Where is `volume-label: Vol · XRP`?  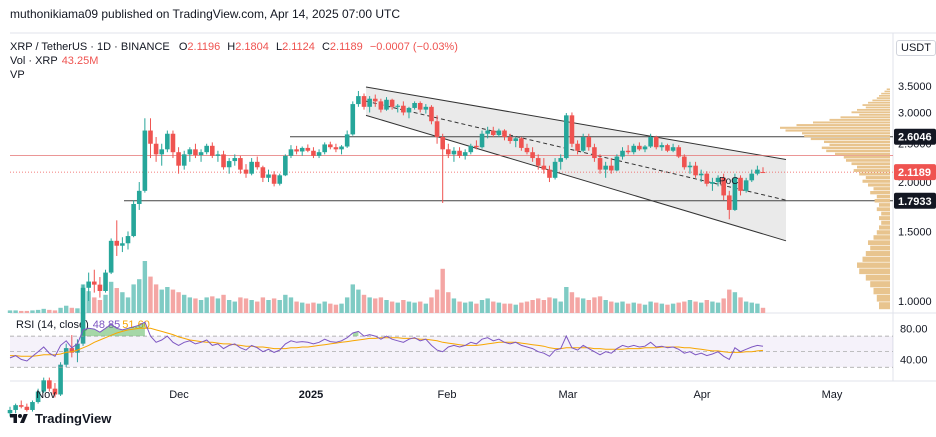
volume-label: Vol · XRP is located at coordinates (34, 61).